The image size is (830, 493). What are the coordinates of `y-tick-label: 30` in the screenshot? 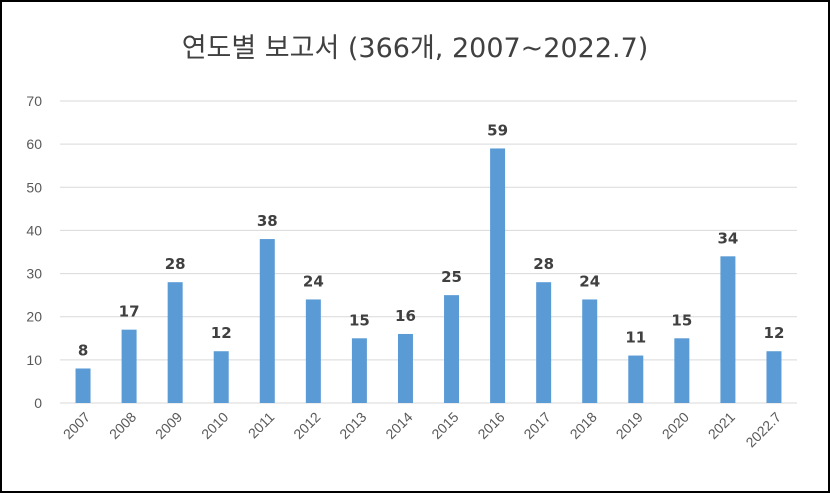 It's located at (34, 274).